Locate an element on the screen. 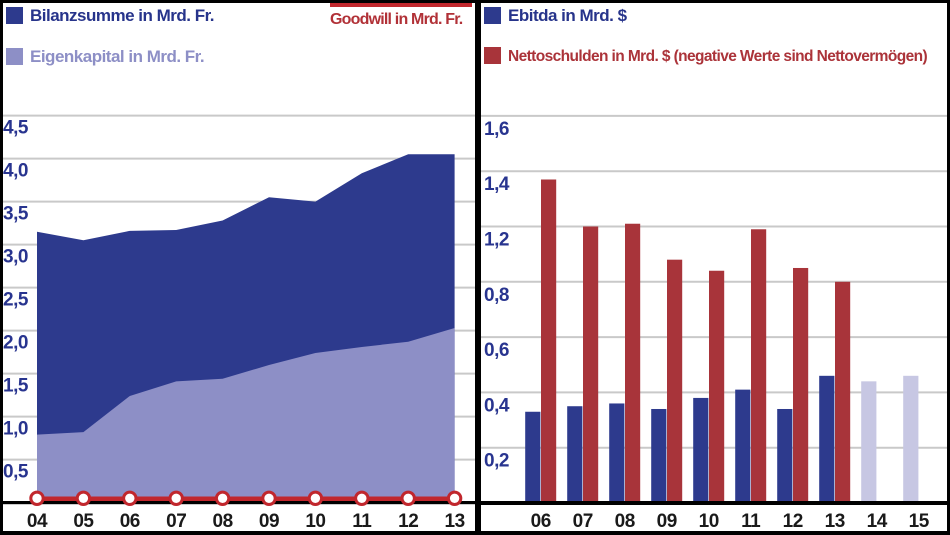 The width and height of the screenshot is (950, 535). legend-label-eigenkapital: Eigenkapital in Mrd. Fr. is located at coordinates (117, 56).